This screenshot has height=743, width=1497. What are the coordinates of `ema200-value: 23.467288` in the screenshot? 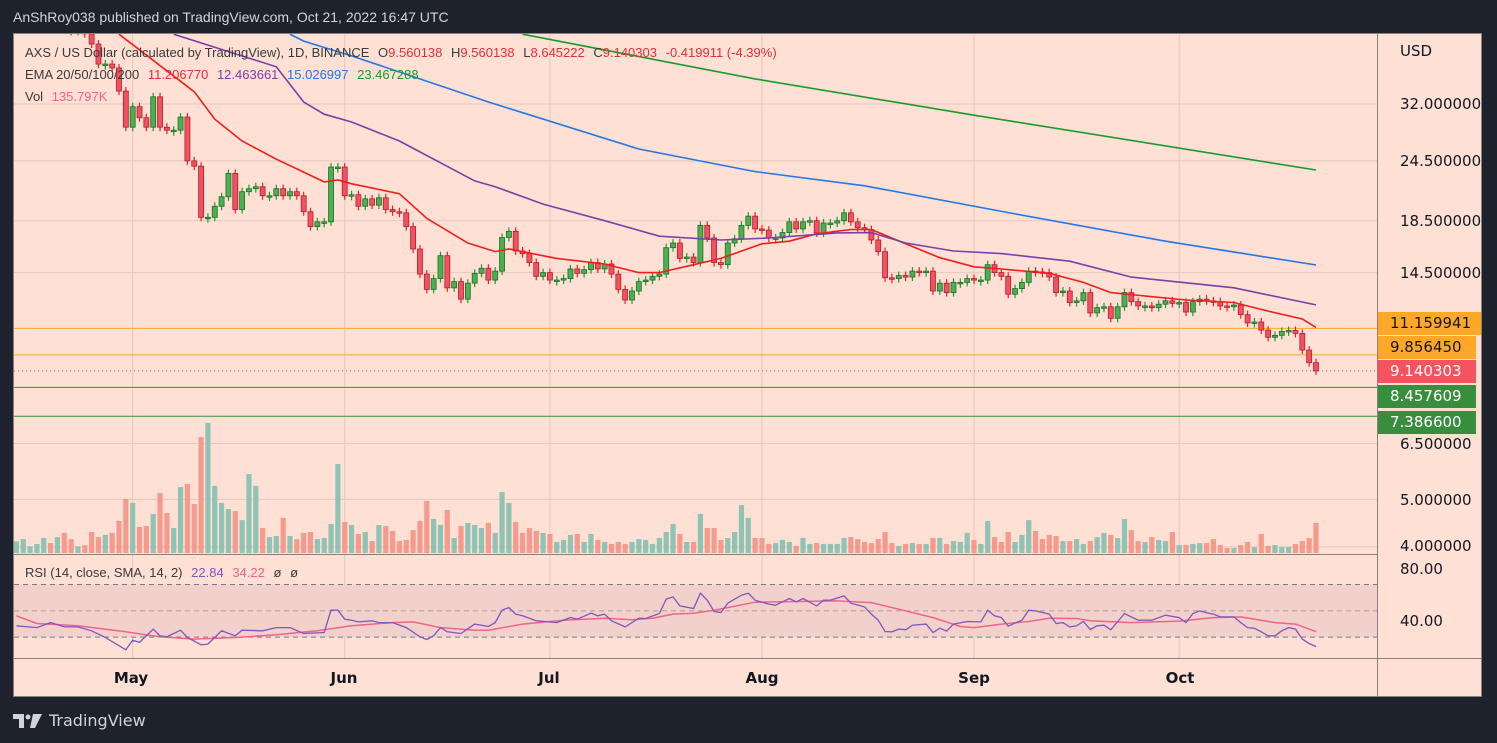 It's located at (388, 74).